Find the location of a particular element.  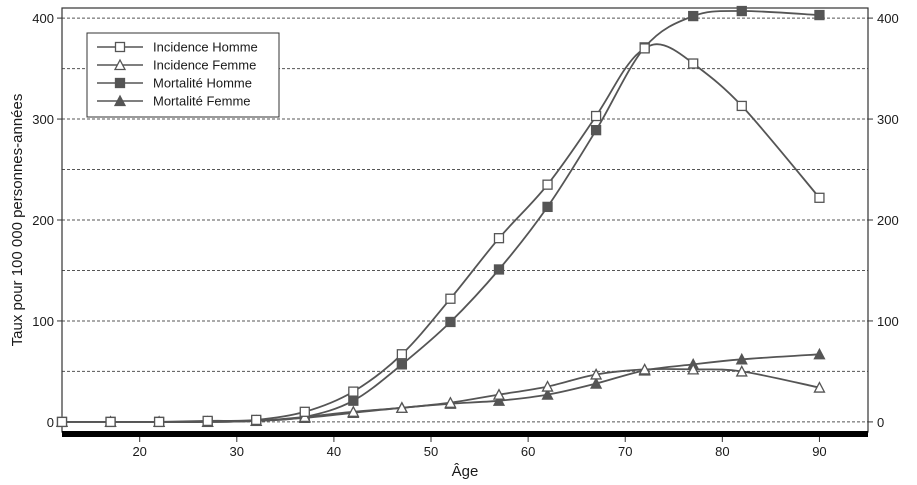

x-tick-label: 30 is located at coordinates (237, 451).